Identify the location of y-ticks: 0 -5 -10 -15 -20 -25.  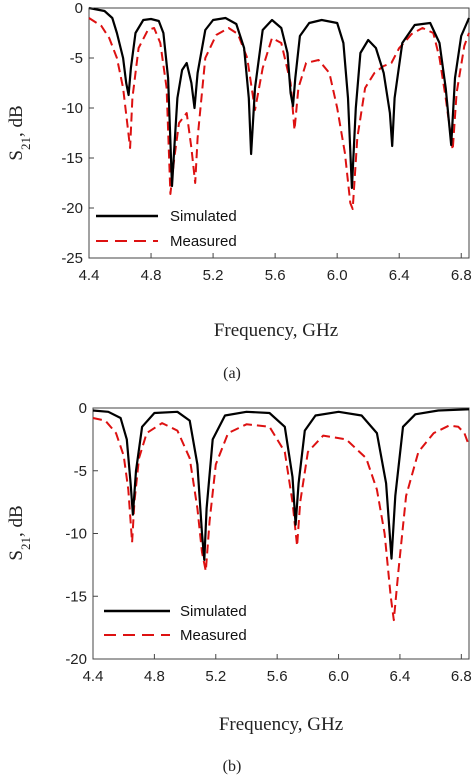
(77, 133).